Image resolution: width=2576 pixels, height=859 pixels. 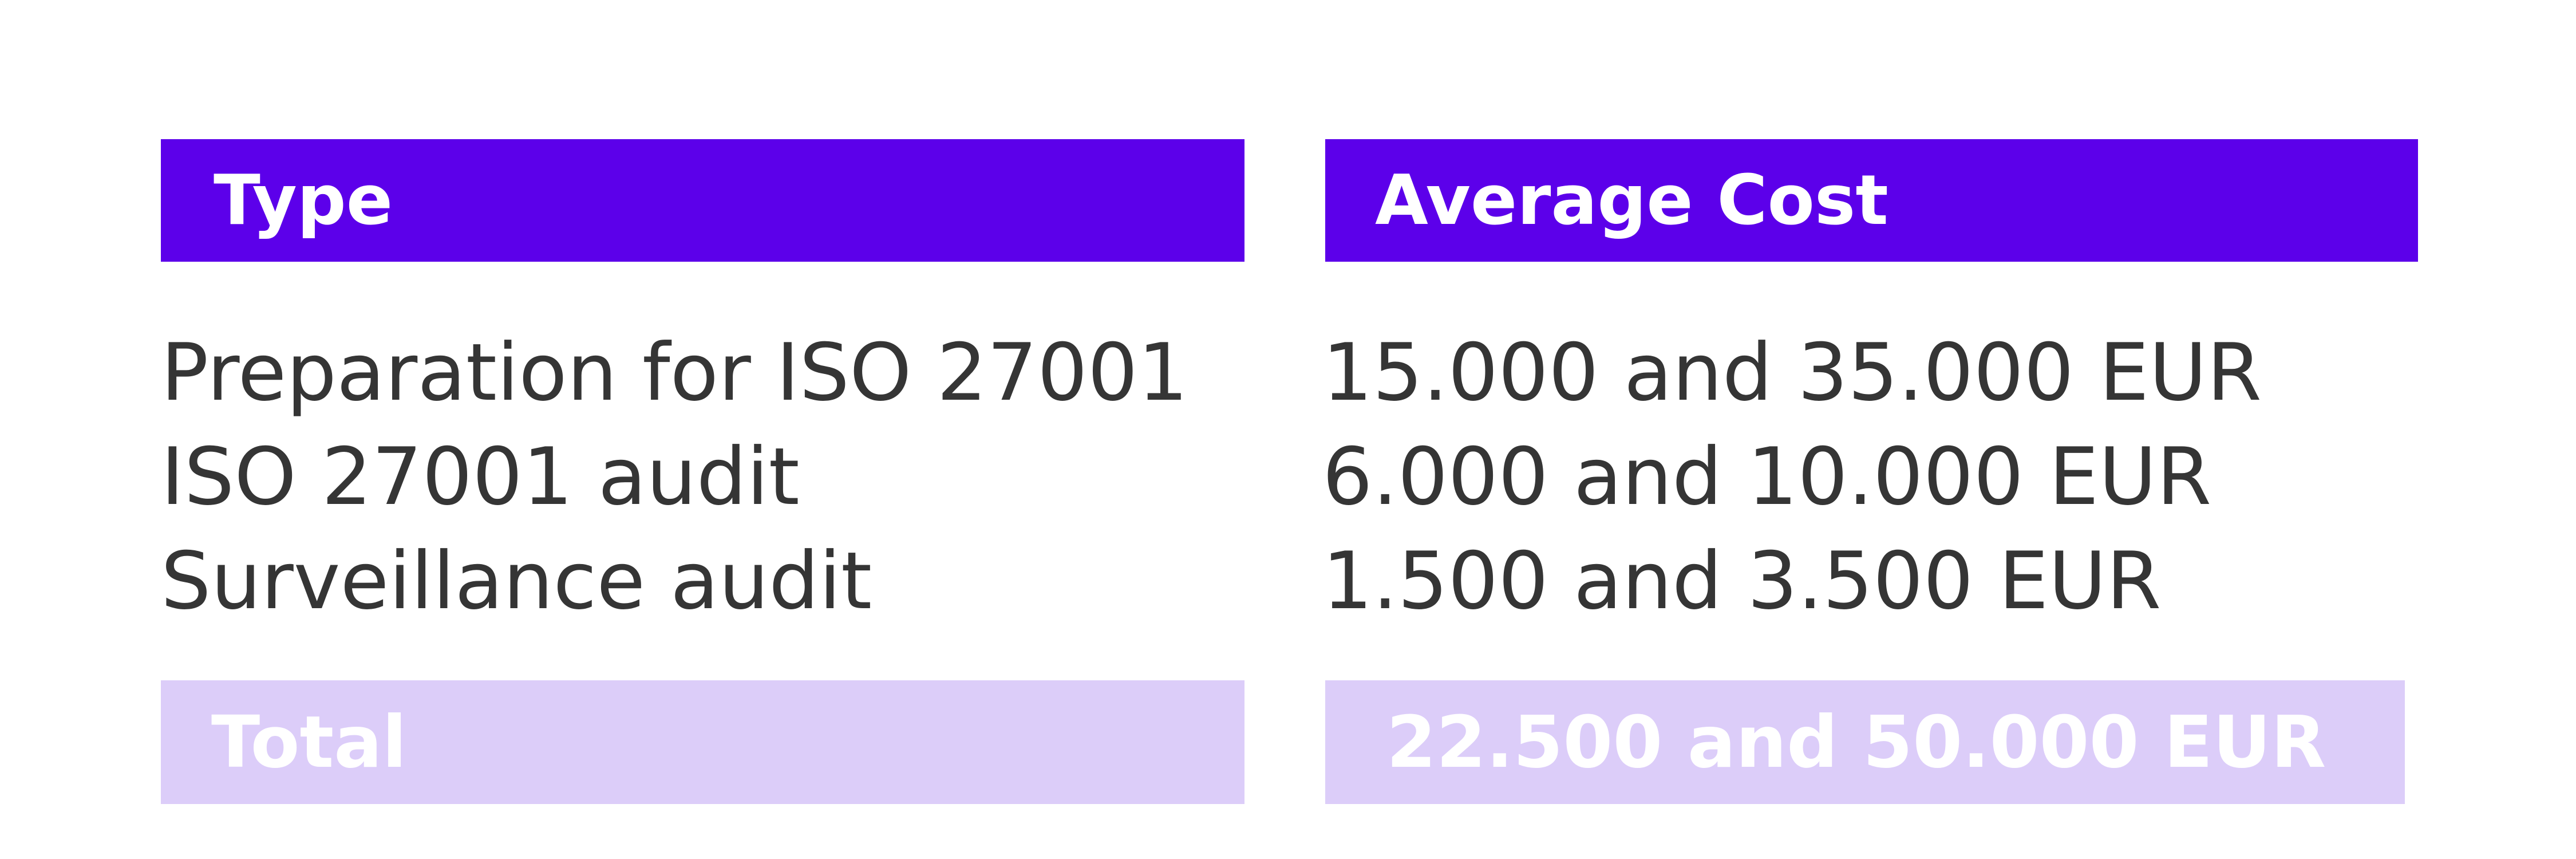 I want to click on total-value-row: 22.500 and 50.000 EUR, so click(x=1865, y=742).